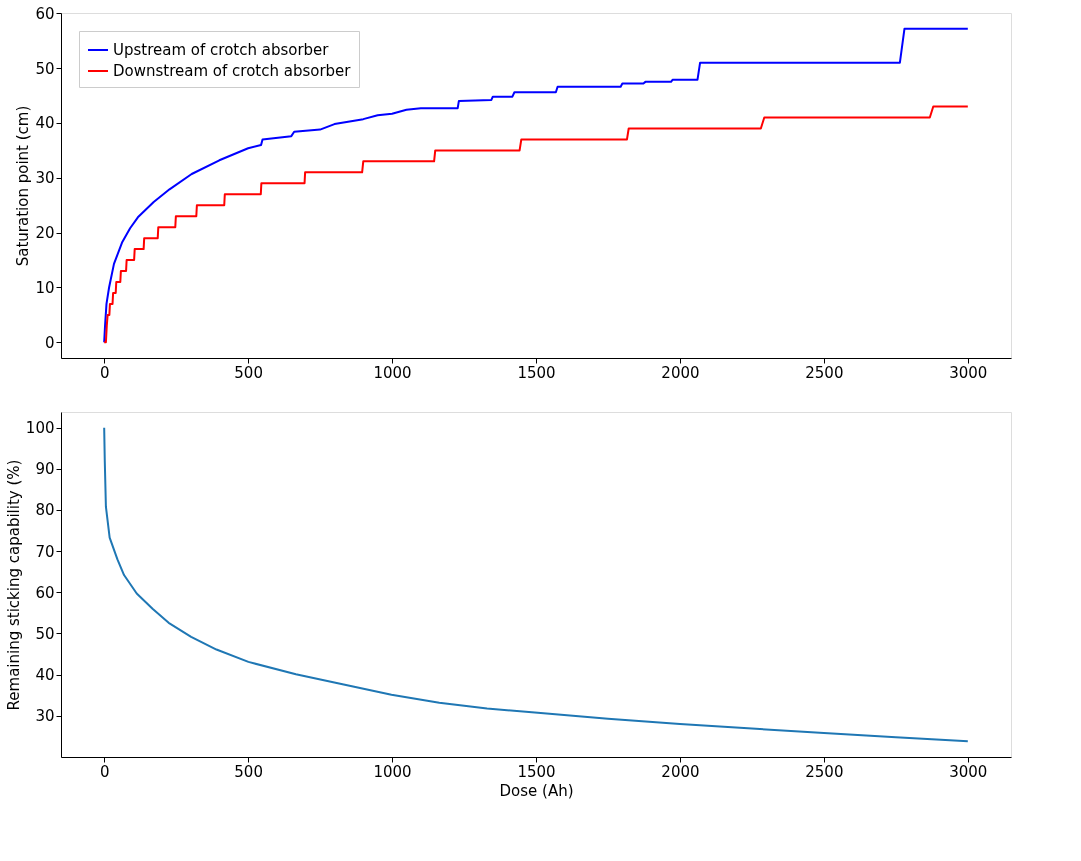  Describe the element at coordinates (45, 551) in the screenshot. I see `y-tick-label: 70` at that location.